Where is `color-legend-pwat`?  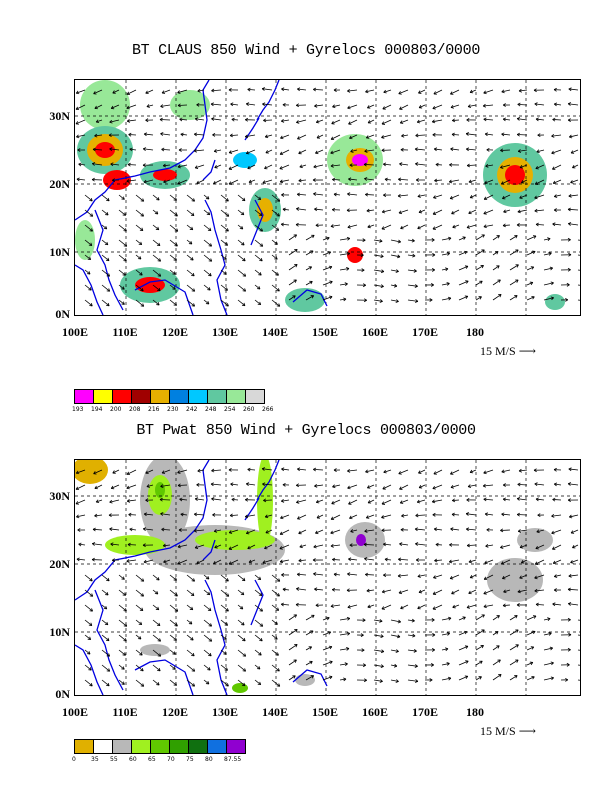
color-legend-pwat is located at coordinates (160, 746).